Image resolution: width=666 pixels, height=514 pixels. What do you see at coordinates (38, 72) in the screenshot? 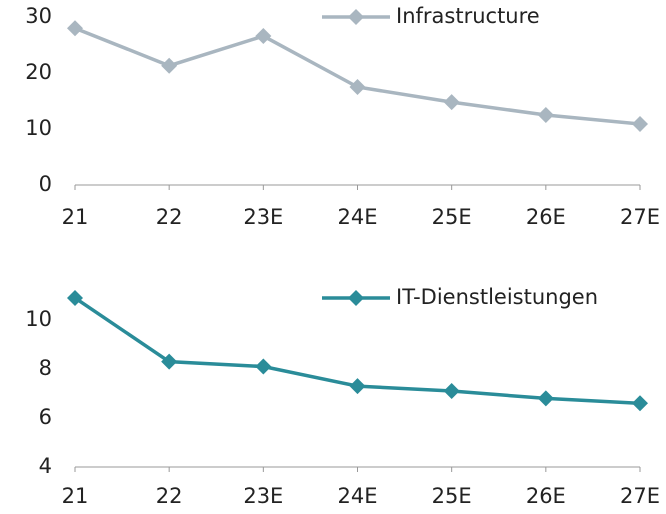
I see `y-tick-label: 20` at bounding box center [38, 72].